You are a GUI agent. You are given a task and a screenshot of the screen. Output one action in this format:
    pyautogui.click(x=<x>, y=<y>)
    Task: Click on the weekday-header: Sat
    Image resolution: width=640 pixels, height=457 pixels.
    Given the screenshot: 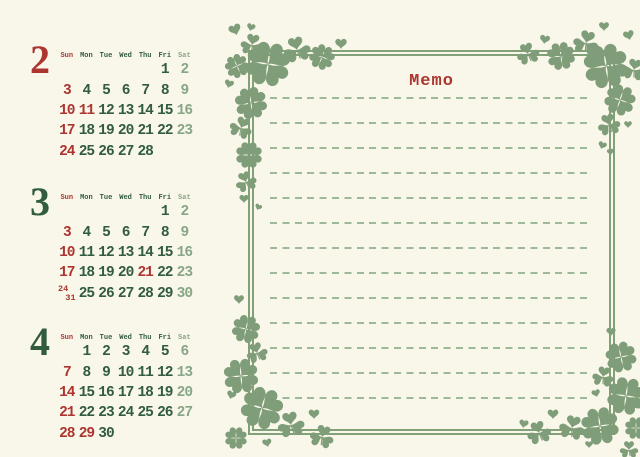 What is the action you would take?
    pyautogui.click(x=184, y=338)
    